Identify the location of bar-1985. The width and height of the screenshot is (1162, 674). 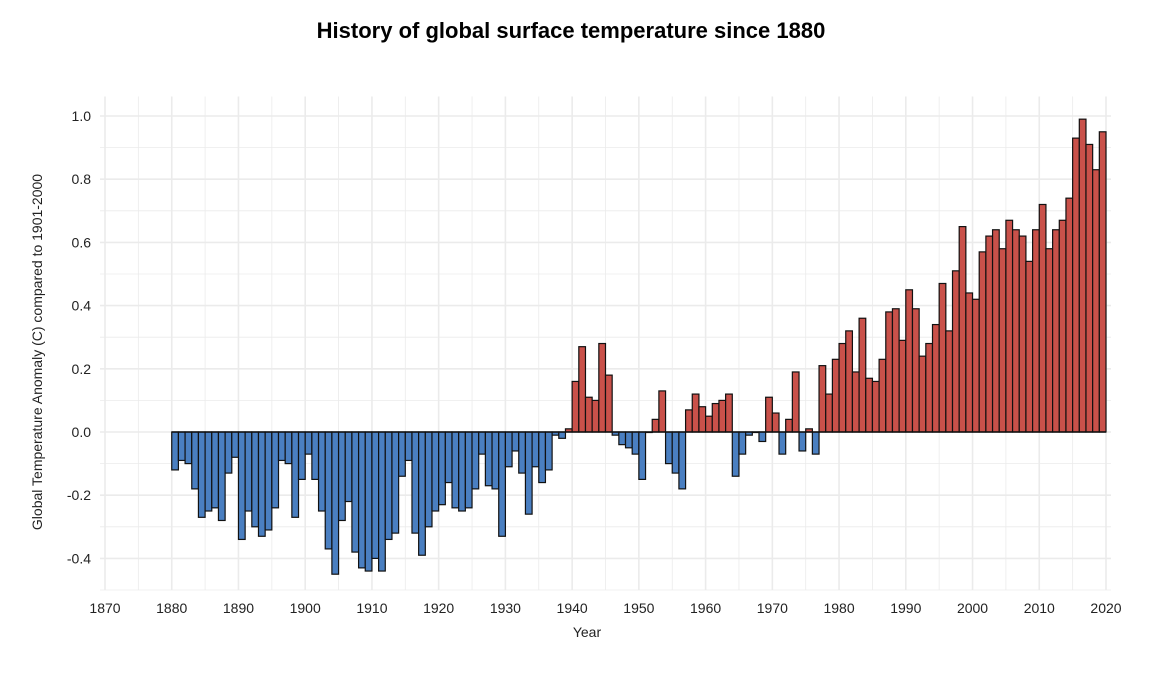
(875, 406).